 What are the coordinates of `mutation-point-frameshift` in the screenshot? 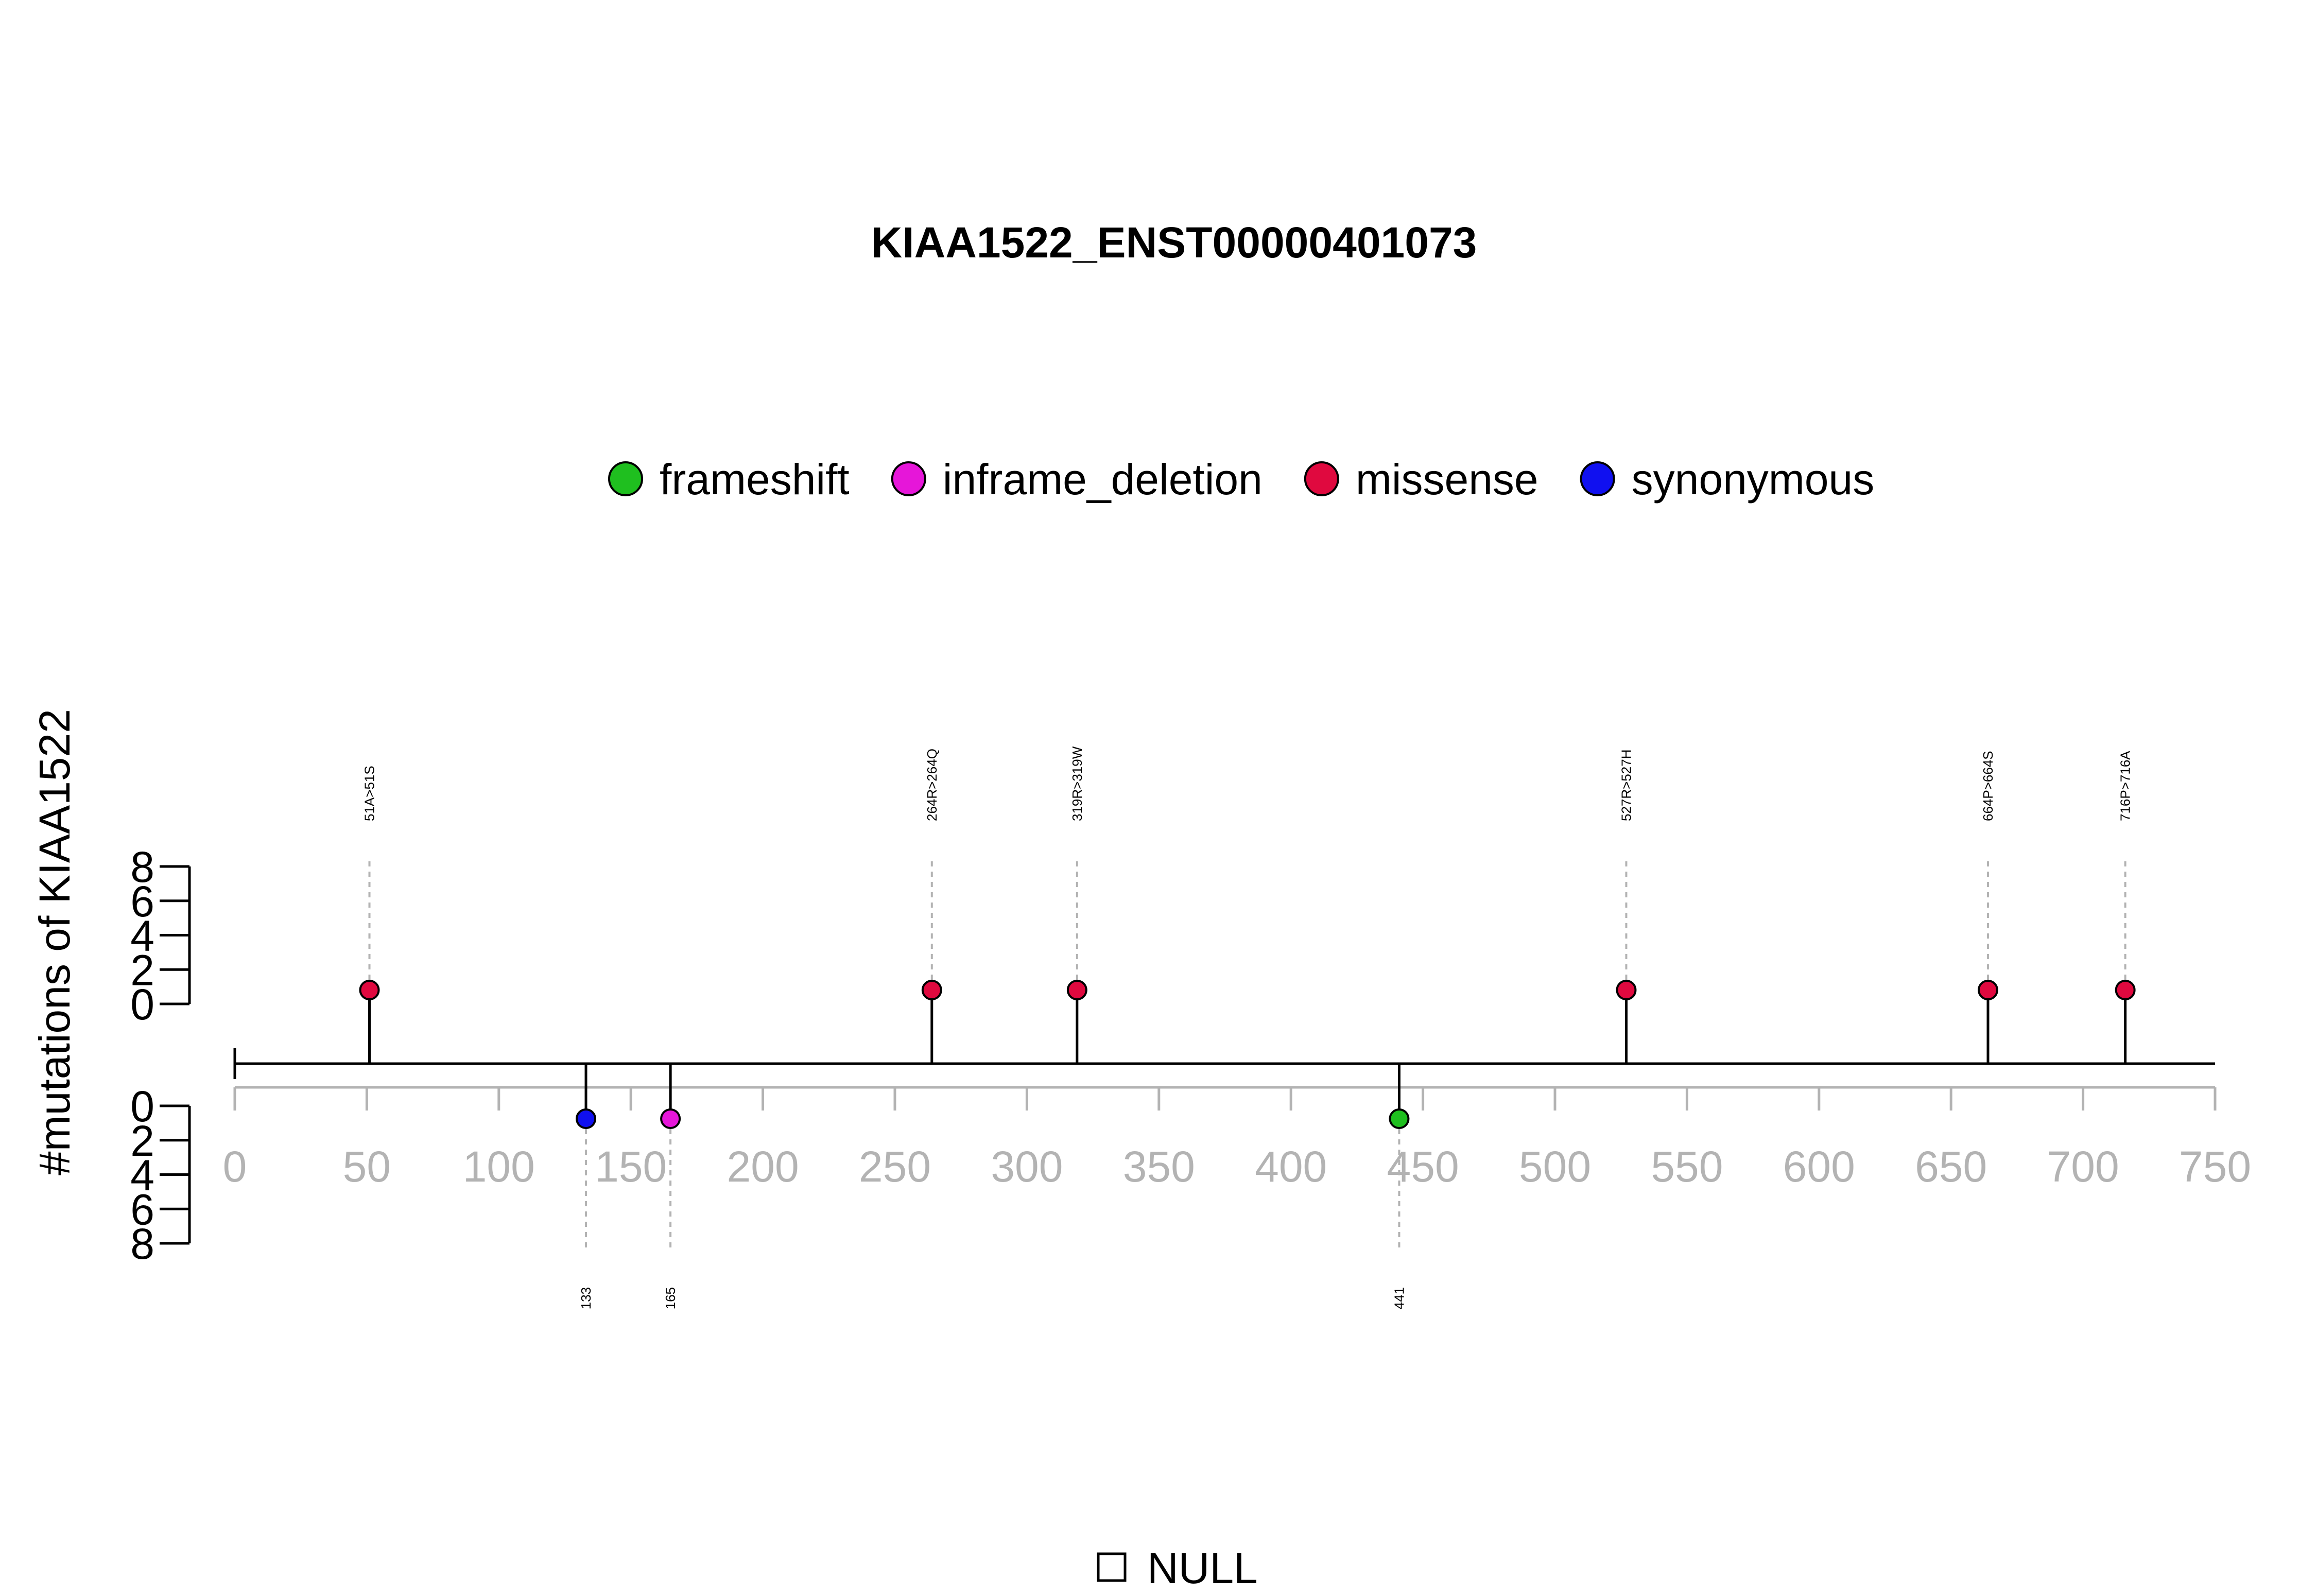 It's located at (1399, 1119).